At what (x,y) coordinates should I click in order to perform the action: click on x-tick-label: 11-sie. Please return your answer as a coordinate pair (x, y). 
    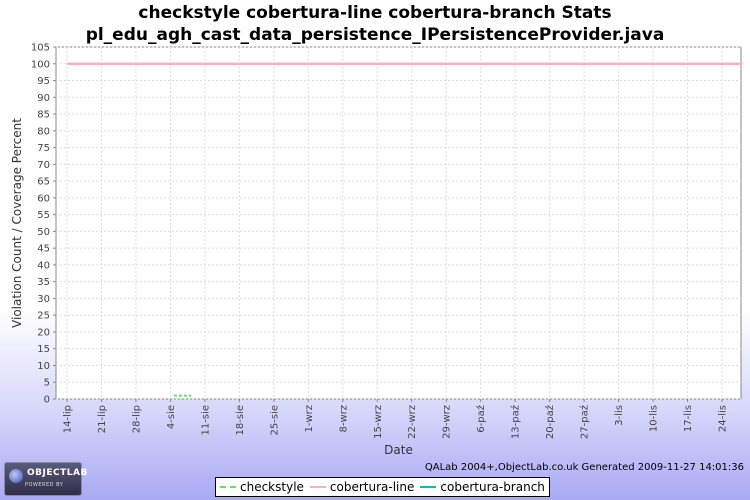
    Looking at the image, I should click on (205, 420).